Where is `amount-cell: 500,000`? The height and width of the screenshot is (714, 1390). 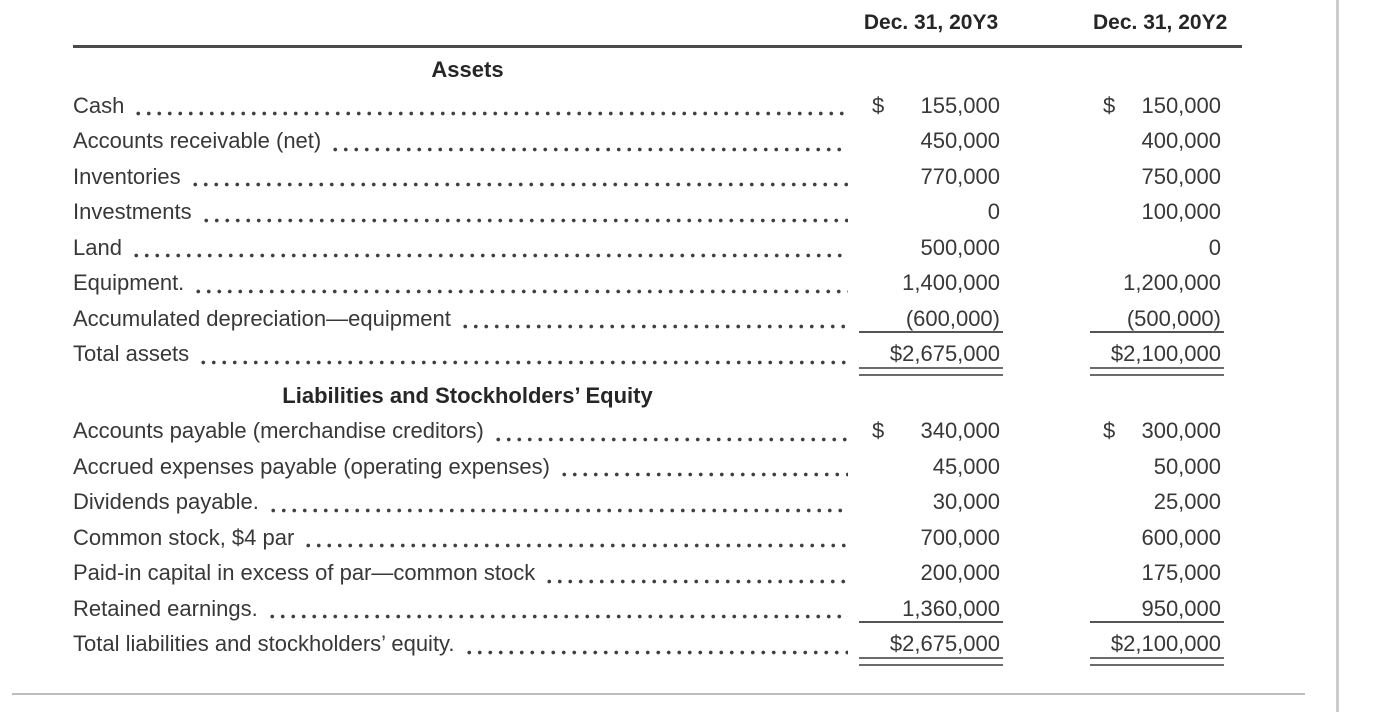
amount-cell: 500,000 is located at coordinates (931, 248).